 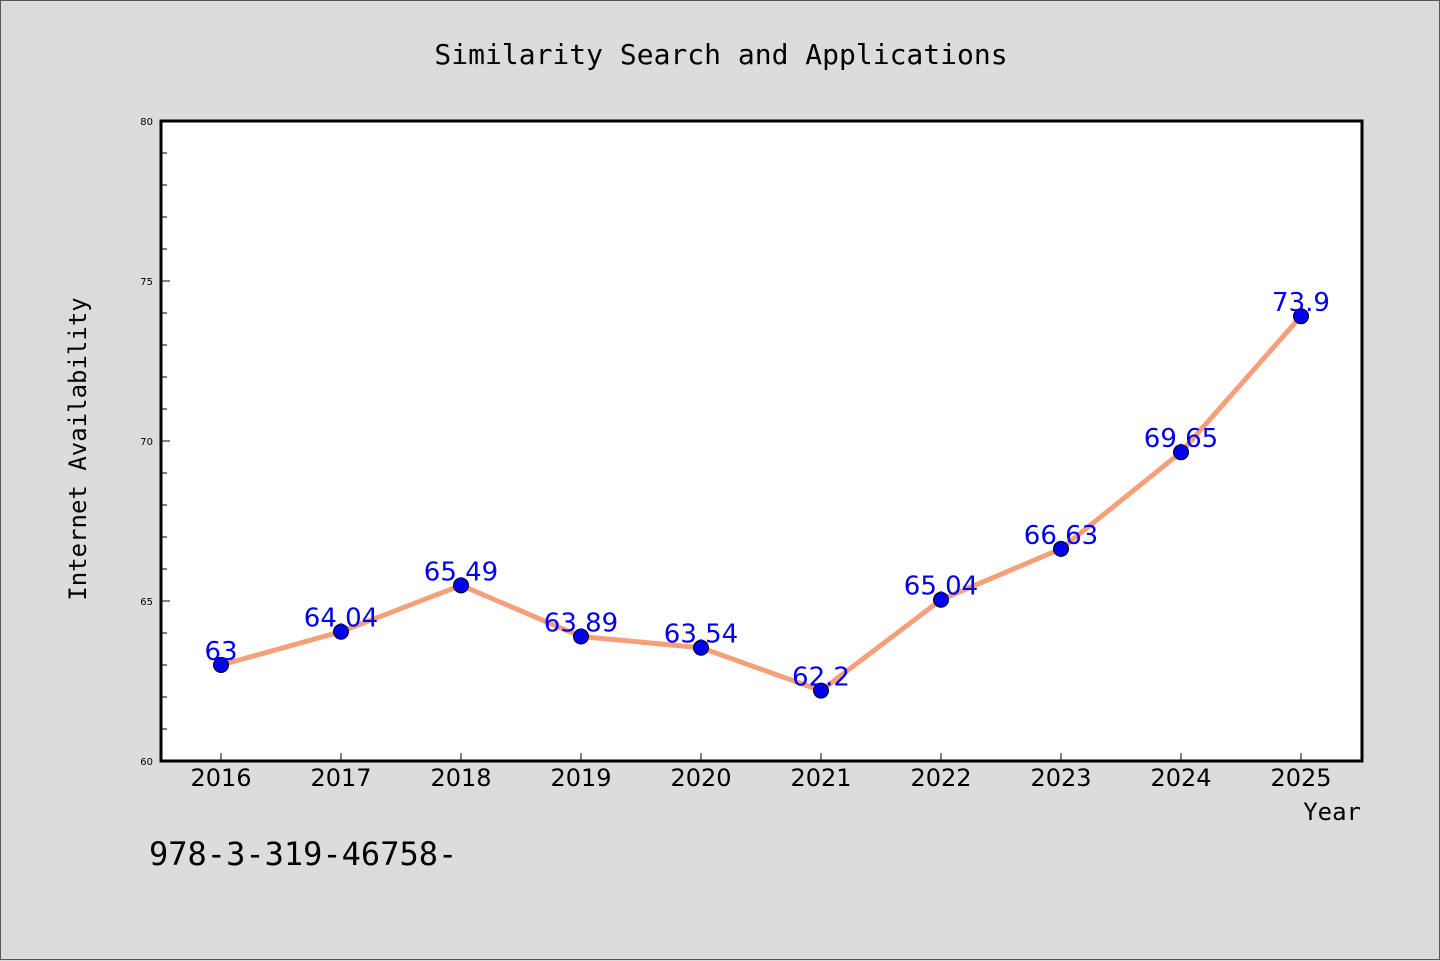 I want to click on data-label: 65.04, so click(x=941, y=587).